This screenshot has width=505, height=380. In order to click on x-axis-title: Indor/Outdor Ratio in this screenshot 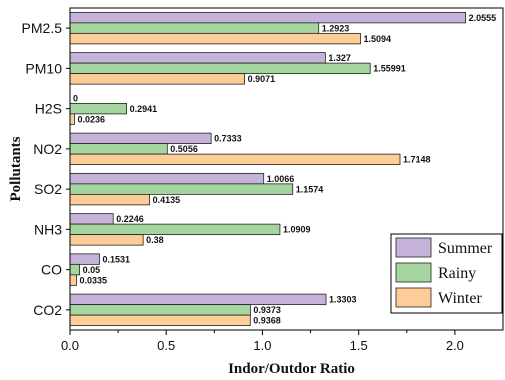, I will do `click(291, 369)`.